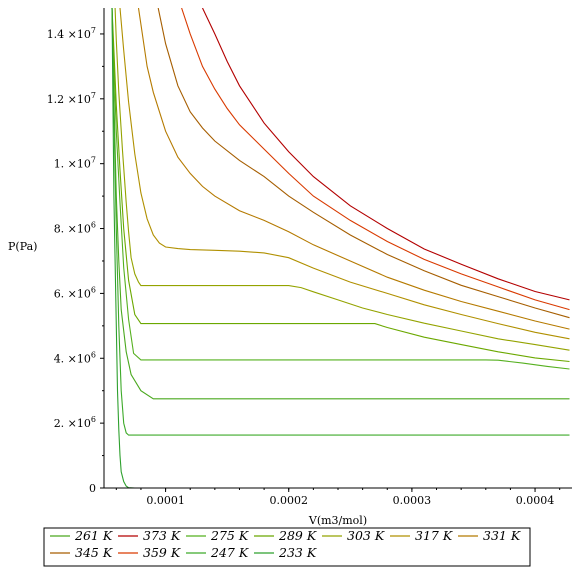 The height and width of the screenshot is (576, 576). Describe the element at coordinates (297, 552) in the screenshot. I see `legend-label: 233 K` at that location.